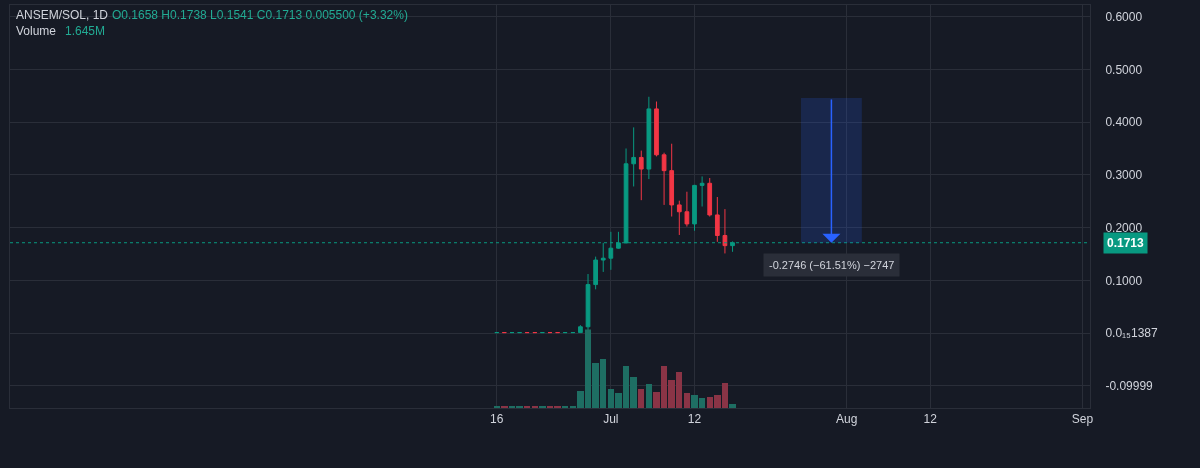  What do you see at coordinates (1124, 16) in the screenshot?
I see `y-tick-label: 0.6000` at bounding box center [1124, 16].